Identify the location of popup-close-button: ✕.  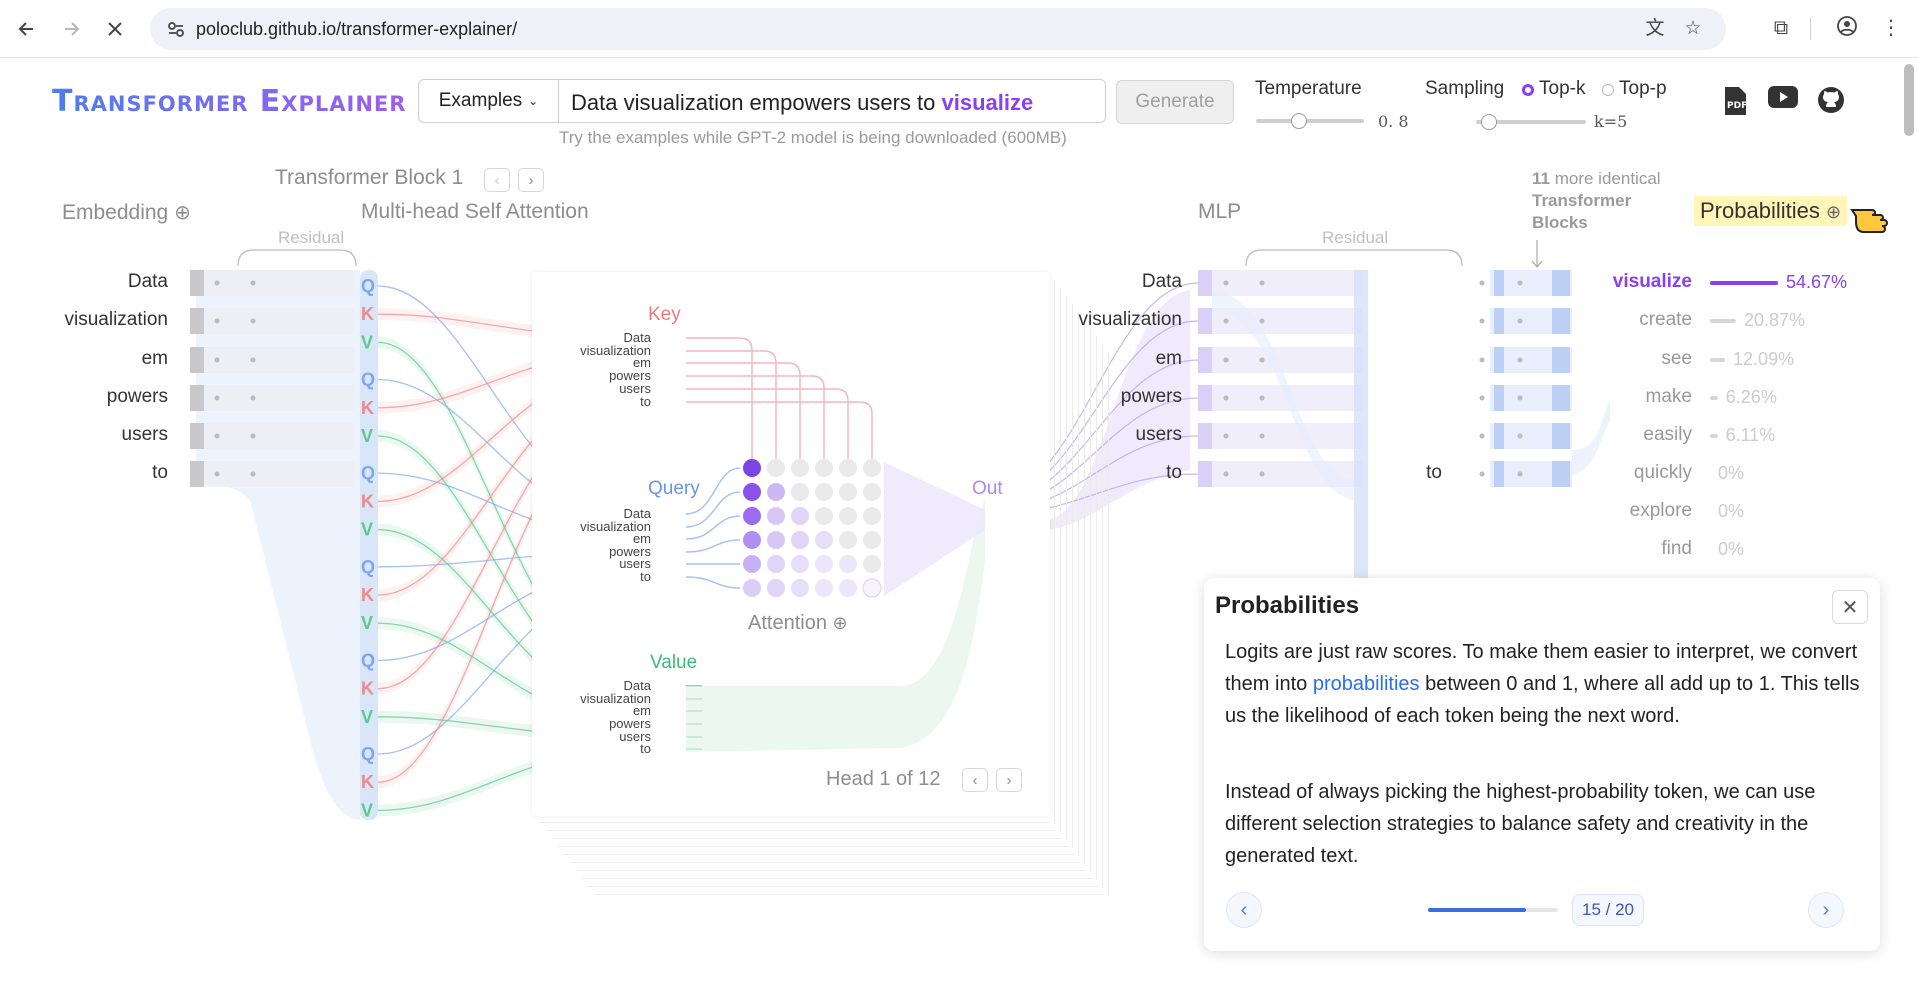
(1850, 607).